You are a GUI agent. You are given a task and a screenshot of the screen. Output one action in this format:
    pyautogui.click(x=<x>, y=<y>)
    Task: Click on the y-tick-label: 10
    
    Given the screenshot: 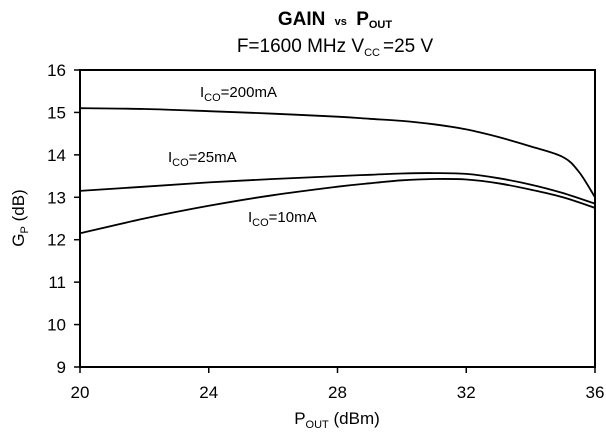 What is the action you would take?
    pyautogui.click(x=56, y=325)
    